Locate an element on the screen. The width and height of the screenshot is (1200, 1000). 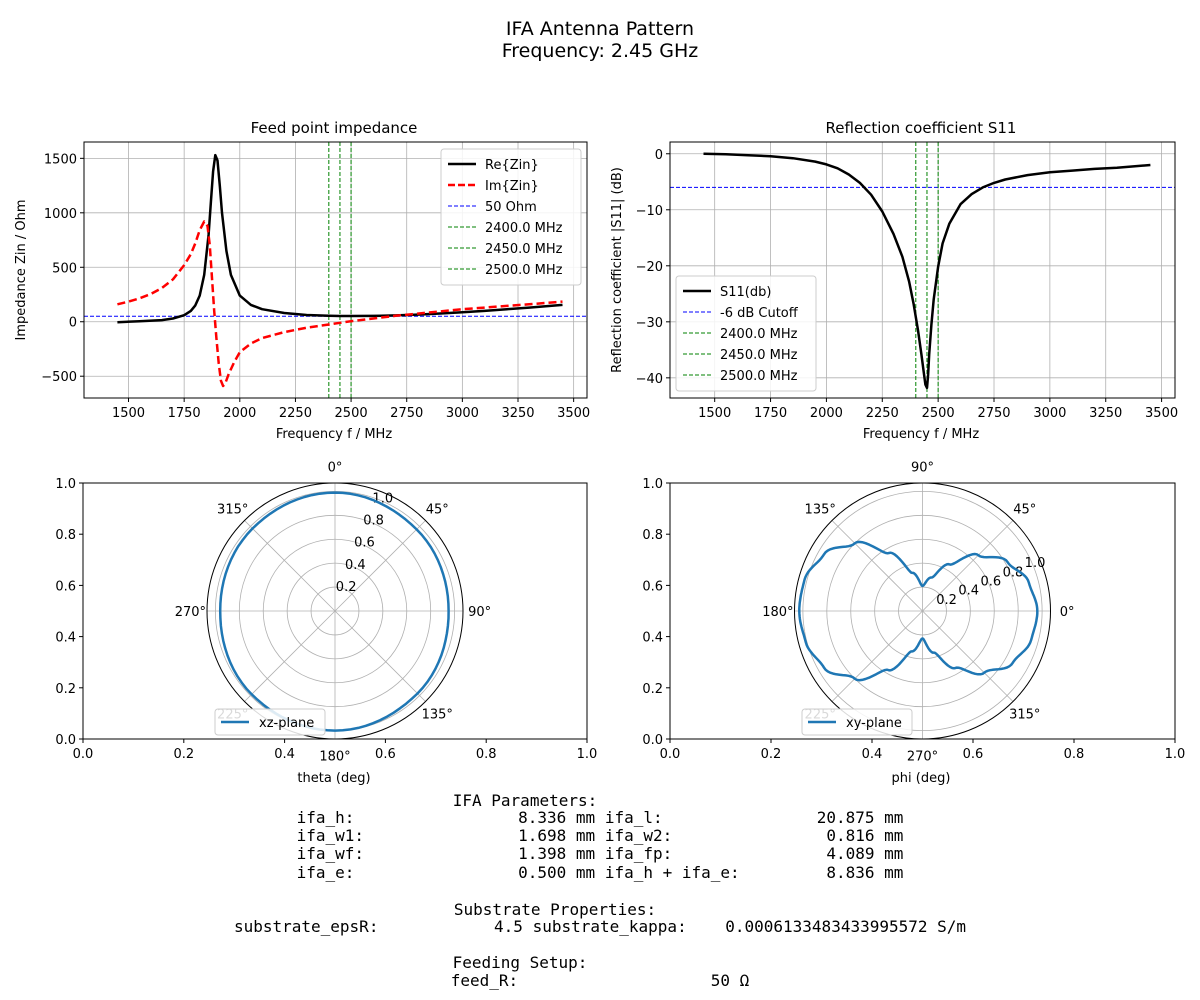
impedance-legend is located at coordinates (511, 217).